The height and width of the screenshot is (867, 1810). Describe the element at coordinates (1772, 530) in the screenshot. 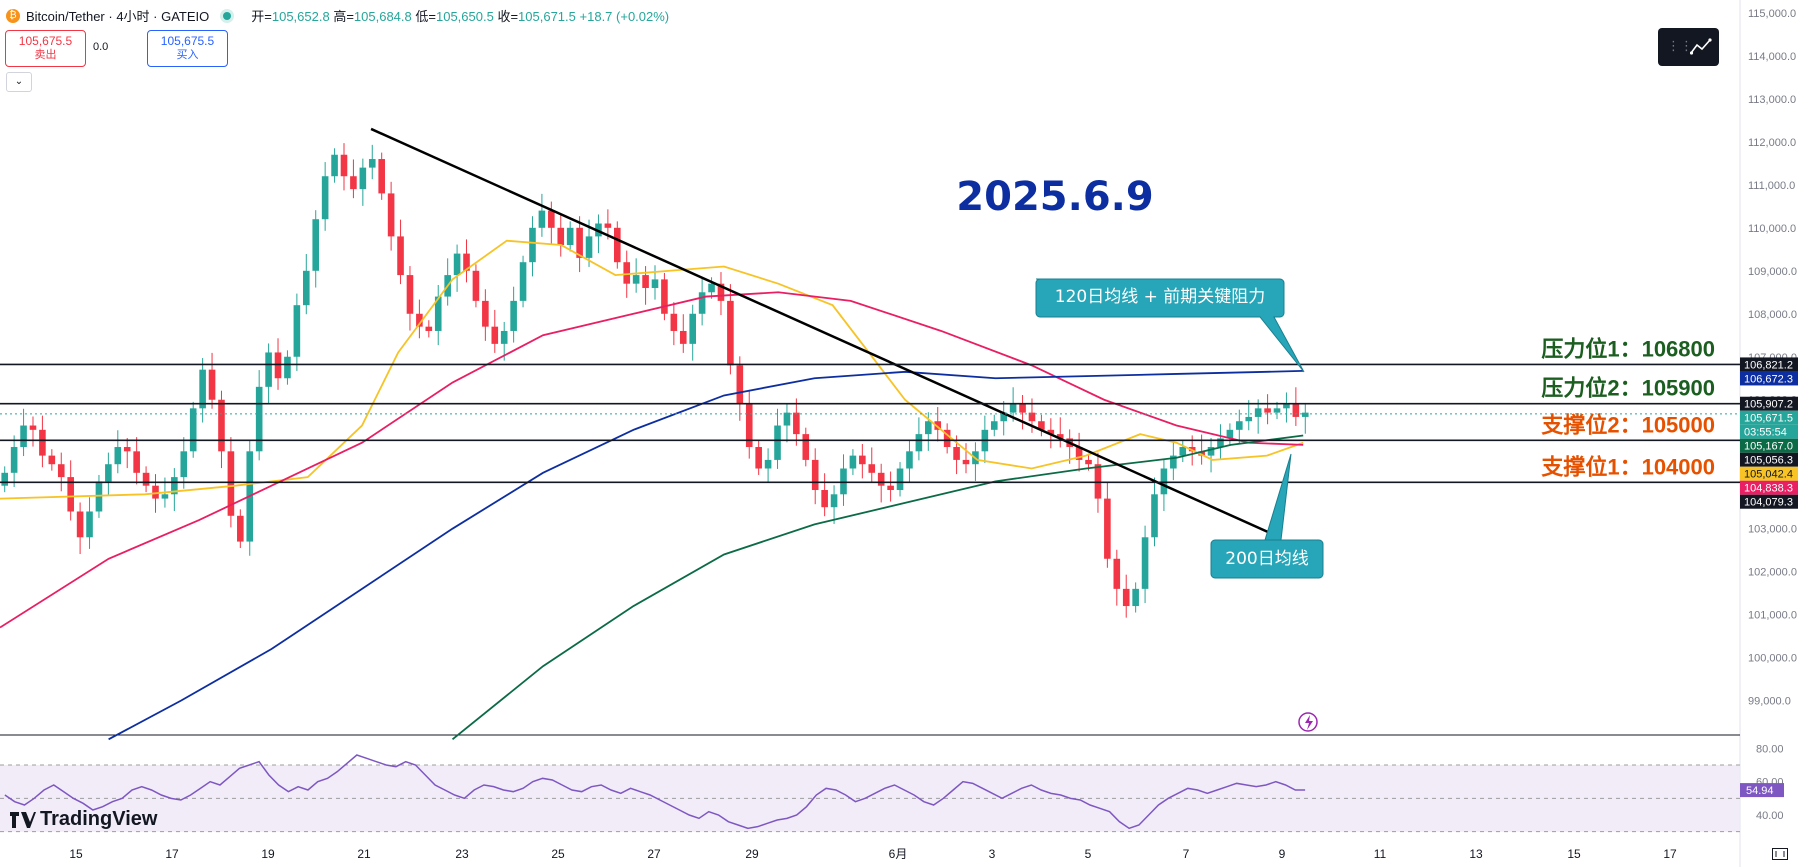

I see `y-tick-label: 103,000.0` at that location.